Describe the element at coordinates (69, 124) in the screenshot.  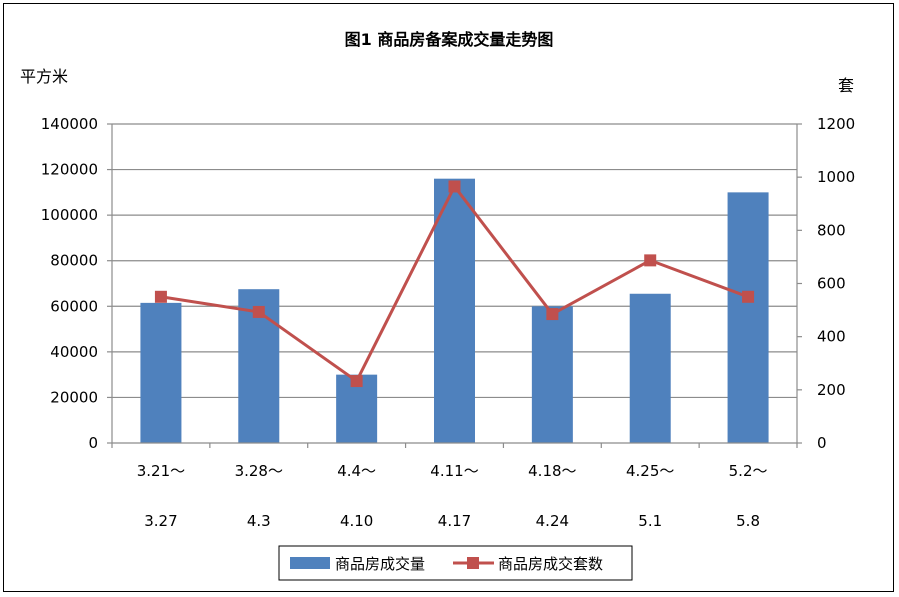
I see `y-left-tick-label: 140000` at that location.